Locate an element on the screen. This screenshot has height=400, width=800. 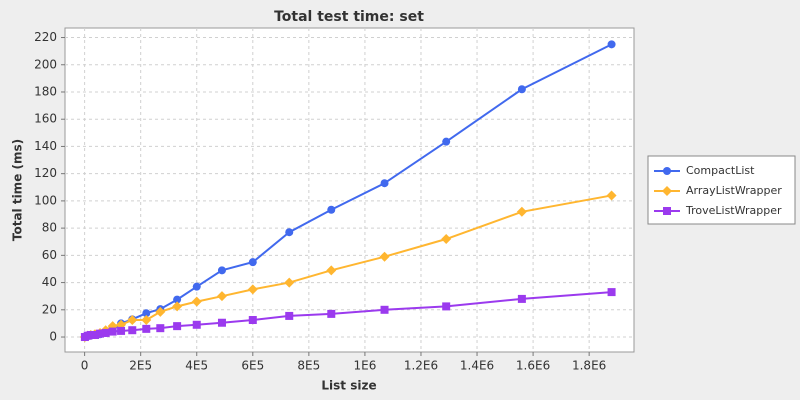
x-tick-label: 1.4E6 is located at coordinates (477, 366).